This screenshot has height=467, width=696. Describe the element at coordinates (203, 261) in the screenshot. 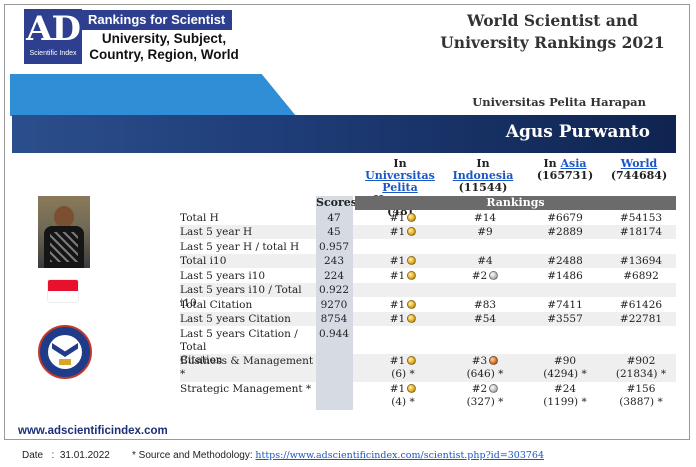

I see `metric-label-text: Total i10` at that location.